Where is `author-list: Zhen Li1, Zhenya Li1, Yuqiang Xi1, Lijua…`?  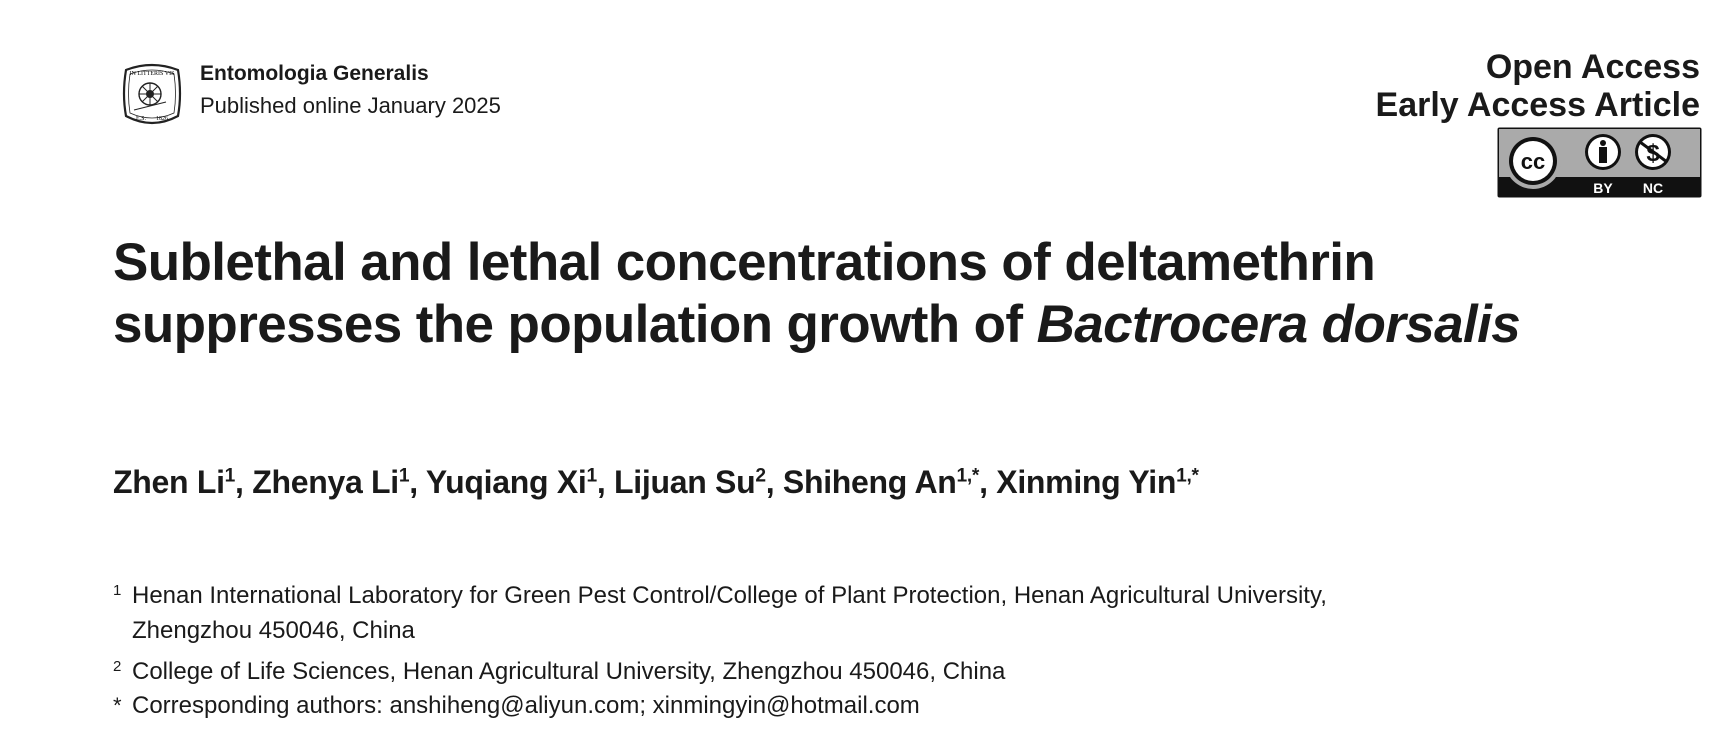 author-list: Zhen Li1, Zhenya Li1, Yuqiang Xi1, Lijua… is located at coordinates (656, 482).